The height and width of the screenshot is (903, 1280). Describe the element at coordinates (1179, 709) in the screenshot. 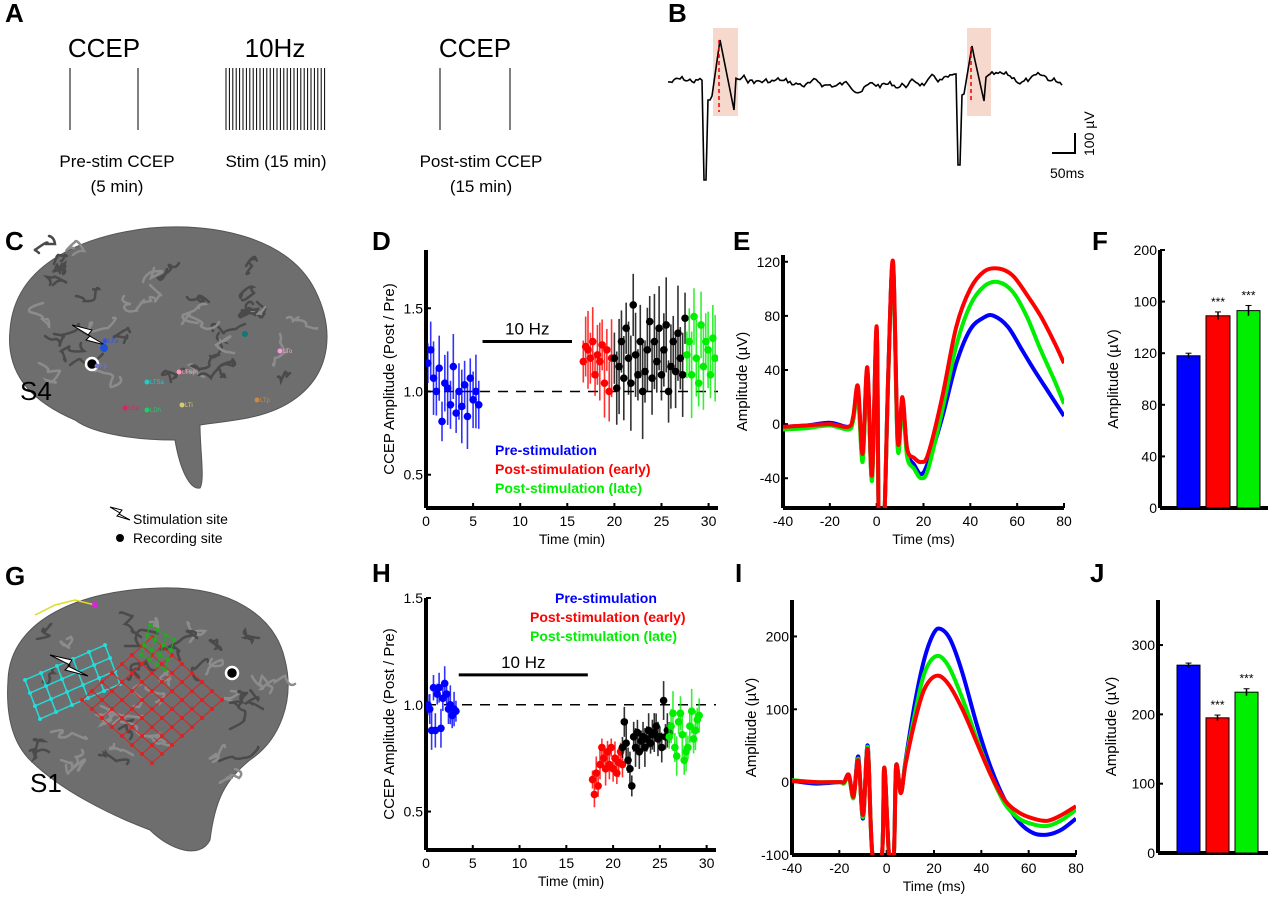

I see `panel-j: J 0 100 200 300 Amplitude (µV) *** ***` at that location.